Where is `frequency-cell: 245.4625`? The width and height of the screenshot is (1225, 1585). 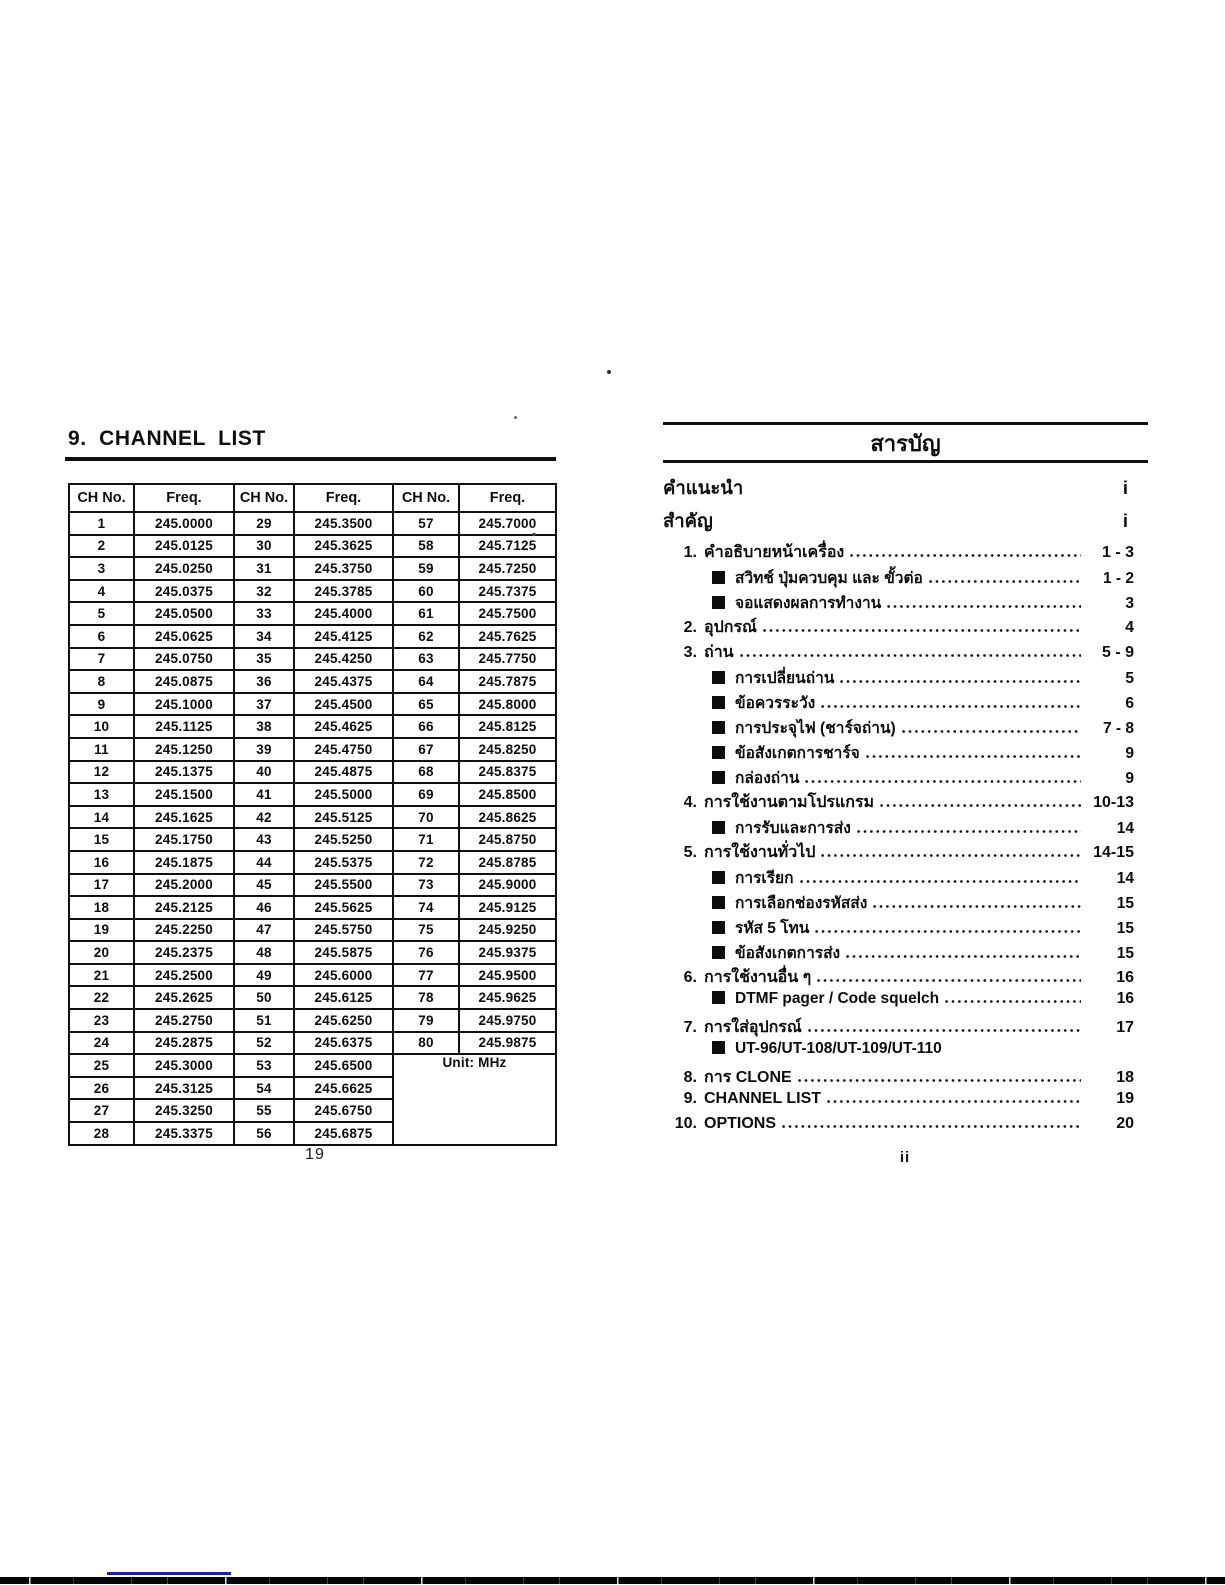 frequency-cell: 245.4625 is located at coordinates (343, 726).